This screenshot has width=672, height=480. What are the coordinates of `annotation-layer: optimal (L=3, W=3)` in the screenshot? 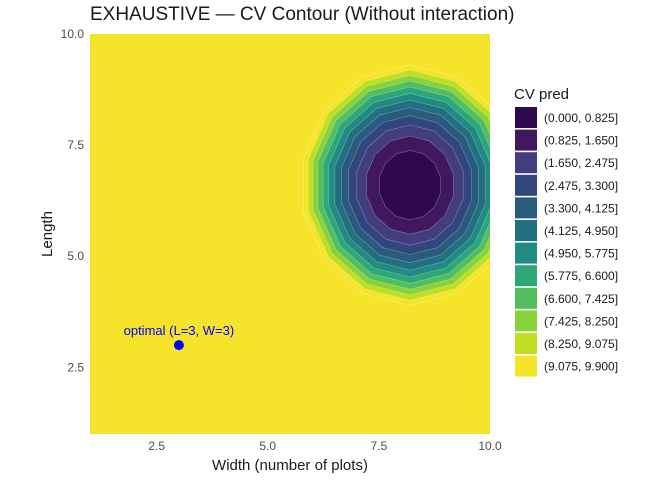 It's located at (179, 337).